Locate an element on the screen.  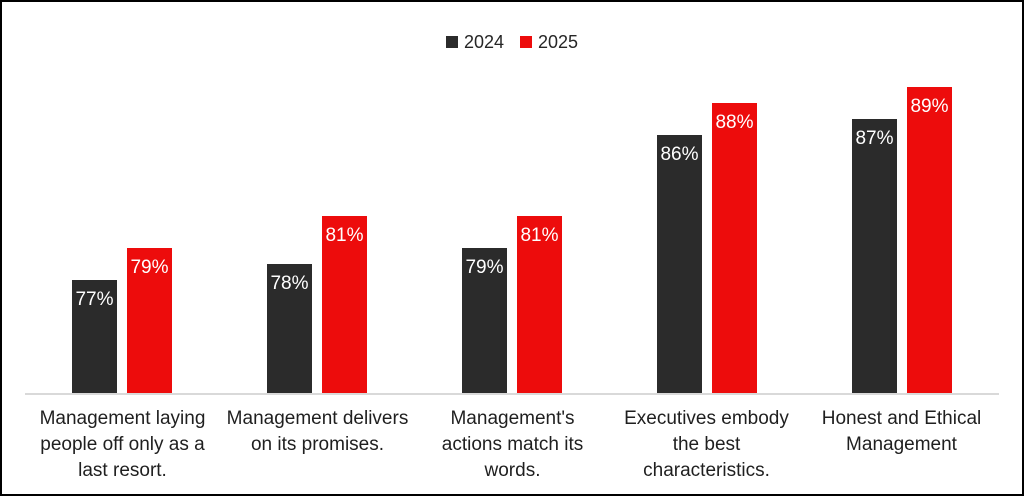
data-label-2025-cat5: 89% is located at coordinates (929, 106).